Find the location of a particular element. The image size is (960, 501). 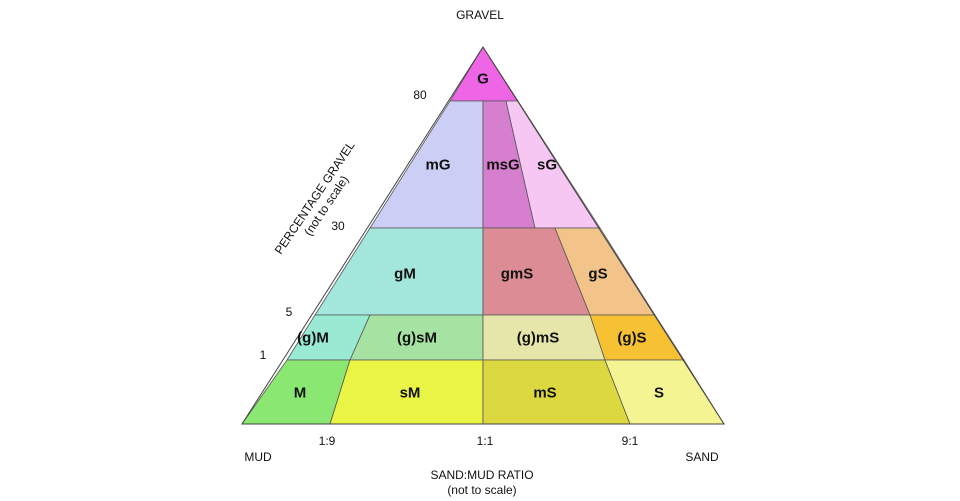

region-label-g_mS: (g)mS is located at coordinates (538, 338).